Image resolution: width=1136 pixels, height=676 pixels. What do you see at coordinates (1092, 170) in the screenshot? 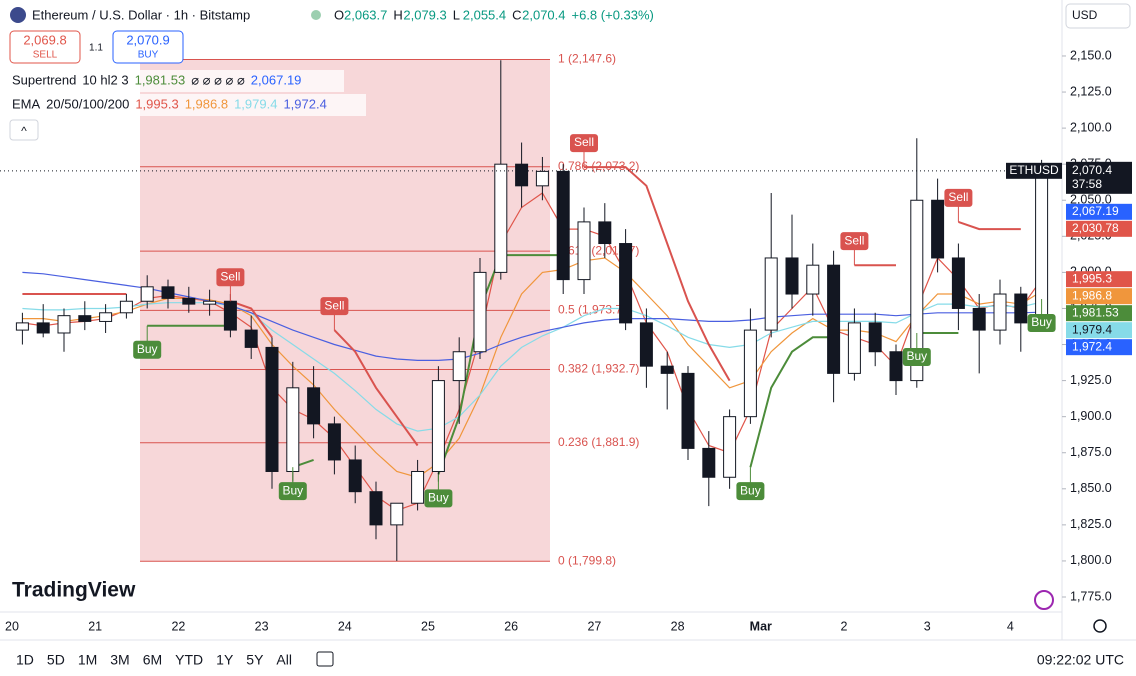
I see `last-price-label: 2,070.4` at bounding box center [1092, 170].